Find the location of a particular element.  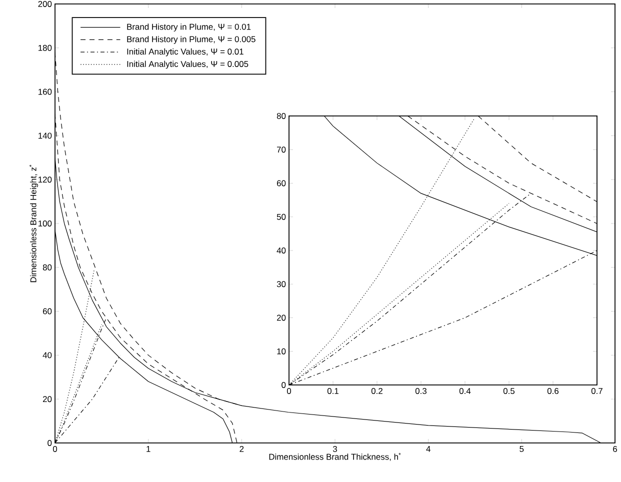

x-tick-label: 0.7 is located at coordinates (596, 391).